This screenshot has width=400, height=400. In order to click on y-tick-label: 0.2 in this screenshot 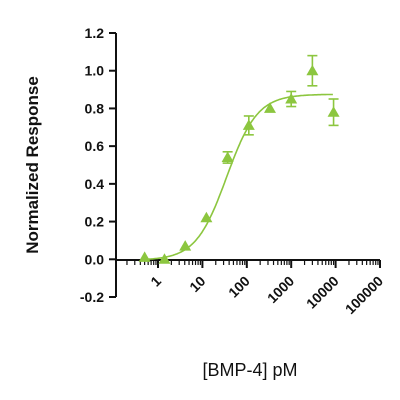, I will do `click(95, 222)`.